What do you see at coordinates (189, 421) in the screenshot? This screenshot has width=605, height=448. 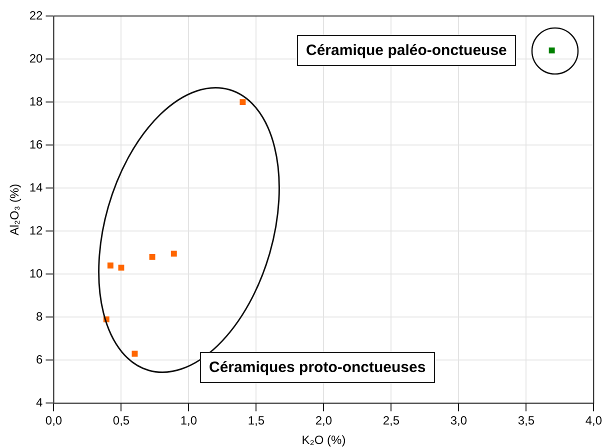 I see `x-tick-label: 1,0` at bounding box center [189, 421].